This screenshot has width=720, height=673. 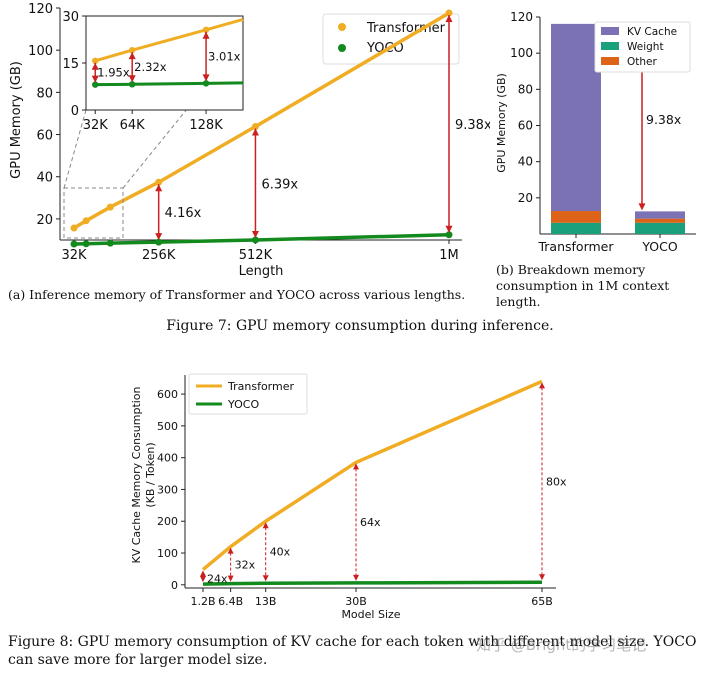 What do you see at coordinates (561, 645) in the screenshot?
I see `watermark: 知乎 @Bright的学习笔记` at bounding box center [561, 645].